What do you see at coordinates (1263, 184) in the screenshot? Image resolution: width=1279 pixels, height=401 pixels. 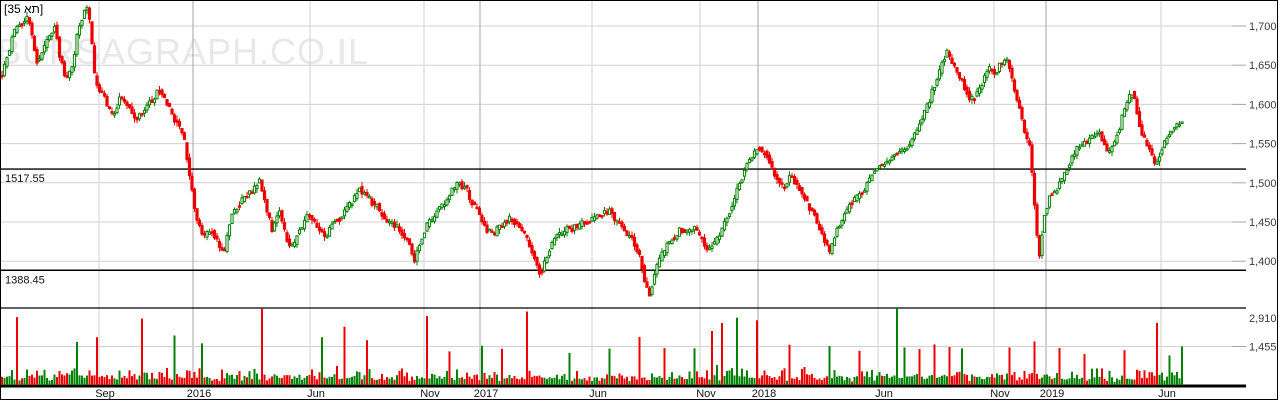 I see `svg-text: 1,500` at bounding box center [1263, 184].